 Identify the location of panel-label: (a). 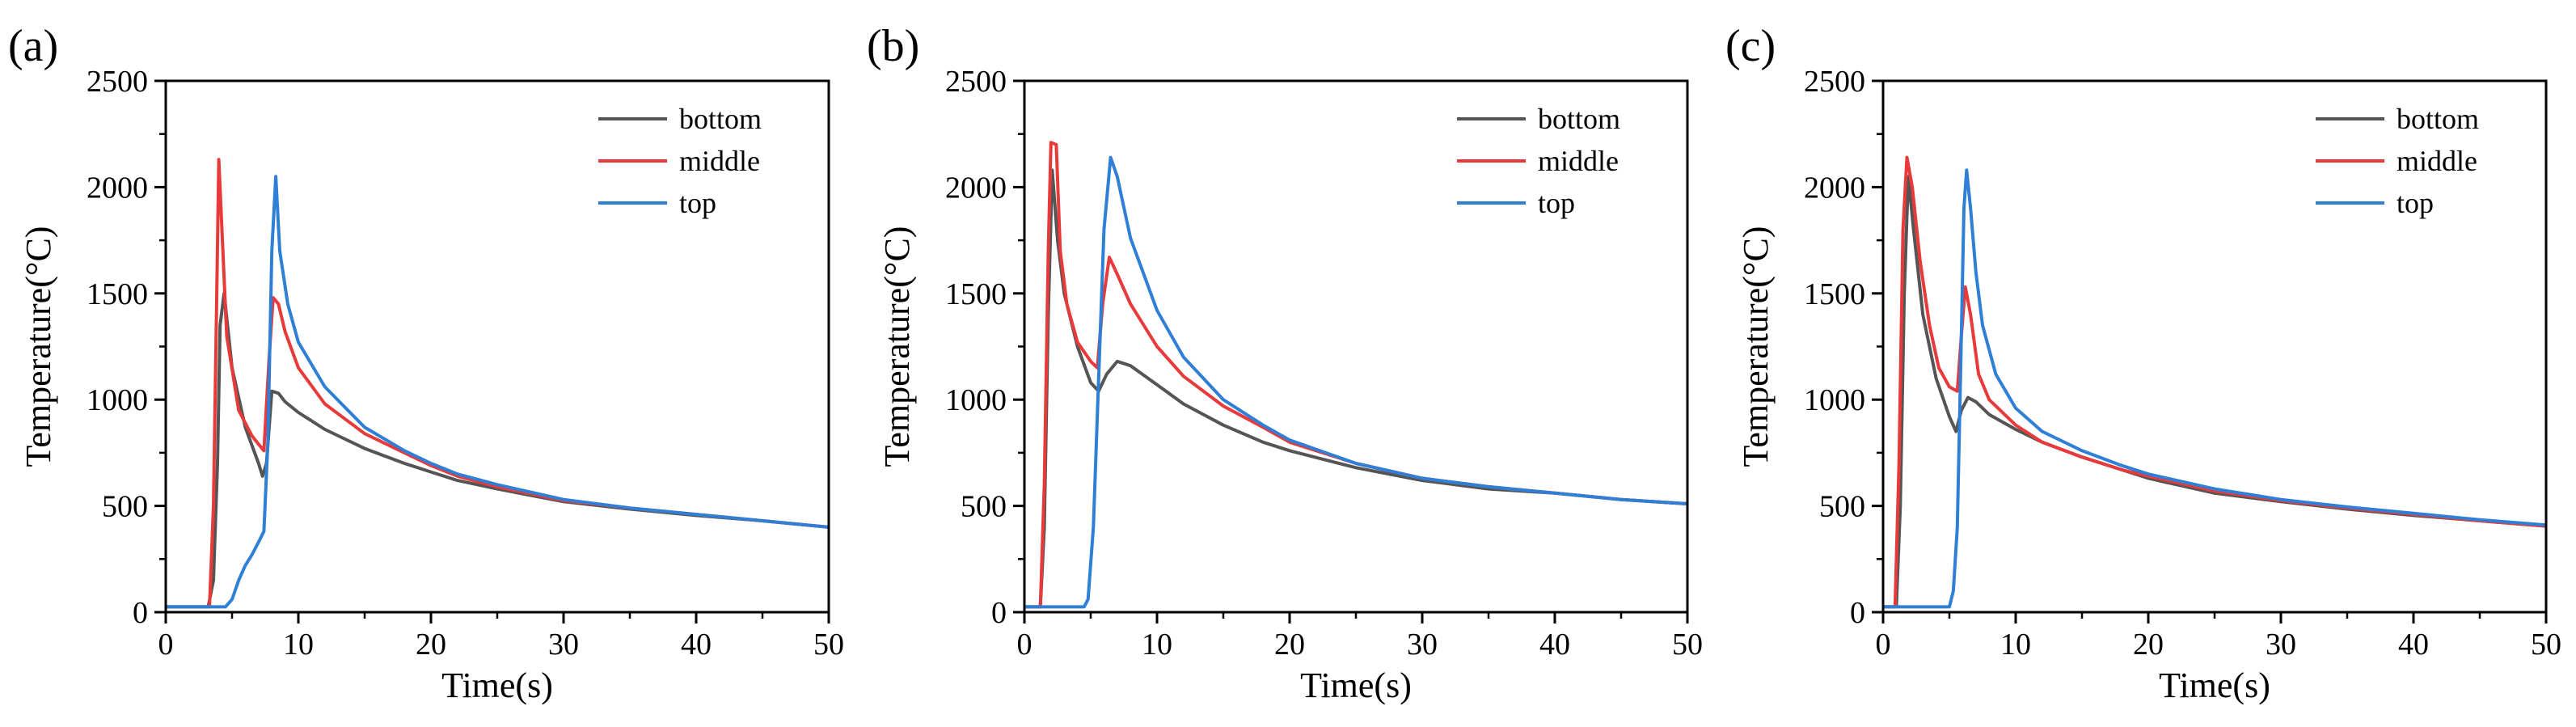
(33, 46).